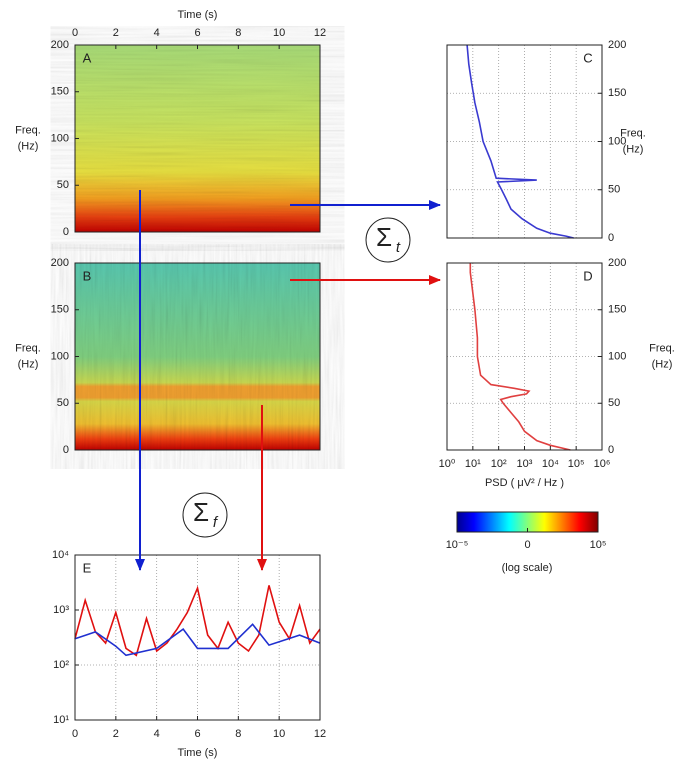 This screenshot has width=682, height=765. Describe the element at coordinates (587, 57) in the screenshot. I see `panel-label: C` at that location.